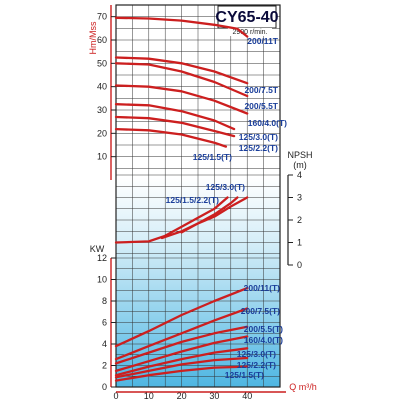  Describe the element at coordinates (212, 157) in the screenshot. I see `head-curve-label: 125/1.5(T)` at that location.